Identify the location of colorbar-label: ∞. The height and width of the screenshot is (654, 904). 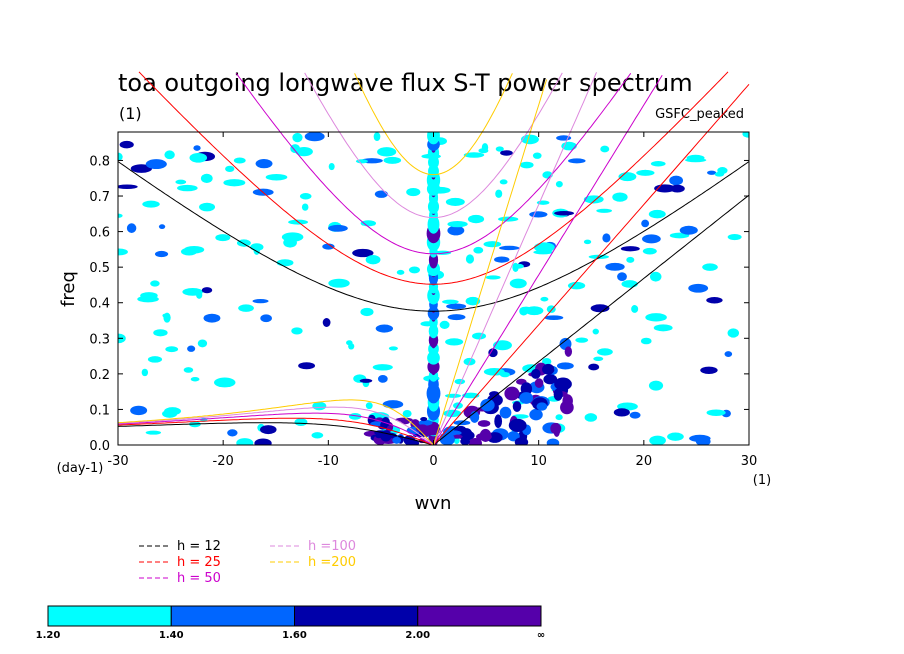
(541, 635).